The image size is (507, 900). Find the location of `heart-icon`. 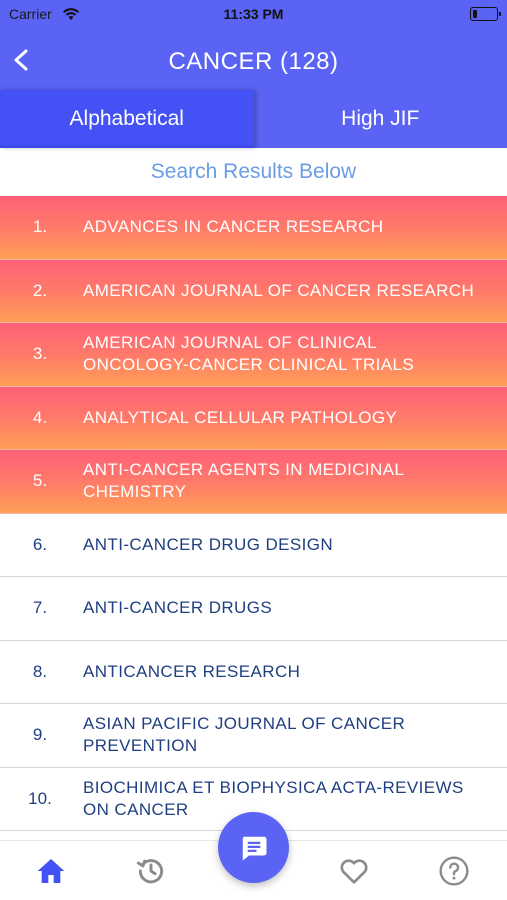

heart-icon is located at coordinates (354, 871).